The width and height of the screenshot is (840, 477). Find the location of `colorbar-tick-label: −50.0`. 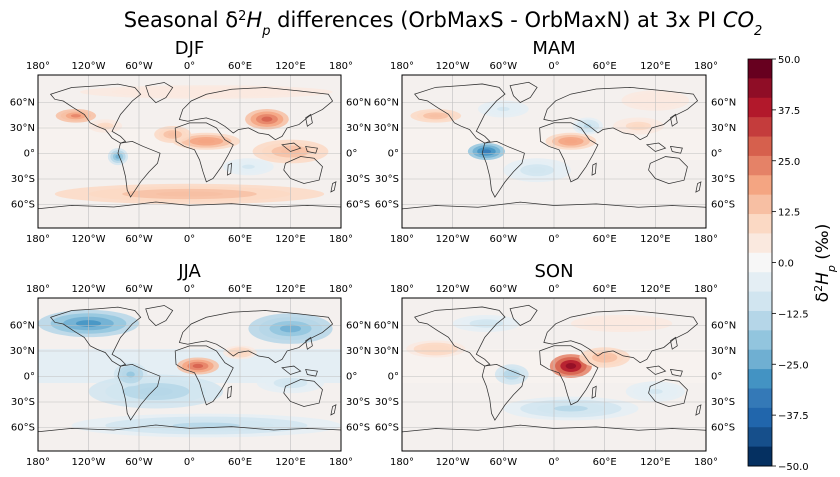

colorbar-tick-label: −50.0 is located at coordinates (793, 467).